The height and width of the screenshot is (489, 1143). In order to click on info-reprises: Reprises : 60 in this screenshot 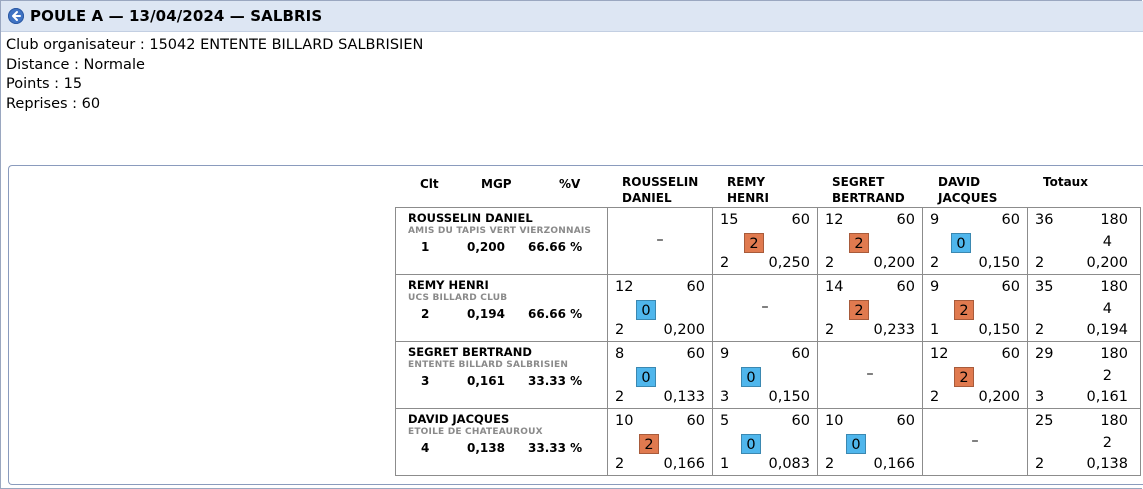, I will do `click(53, 103)`.